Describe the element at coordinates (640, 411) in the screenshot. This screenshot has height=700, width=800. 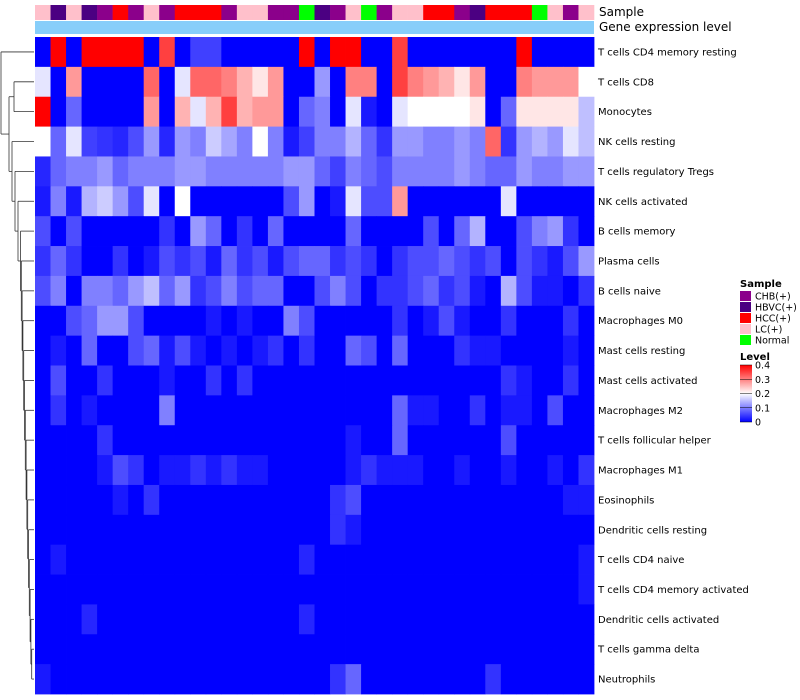
I see `row-label: Macrophages M2` at that location.